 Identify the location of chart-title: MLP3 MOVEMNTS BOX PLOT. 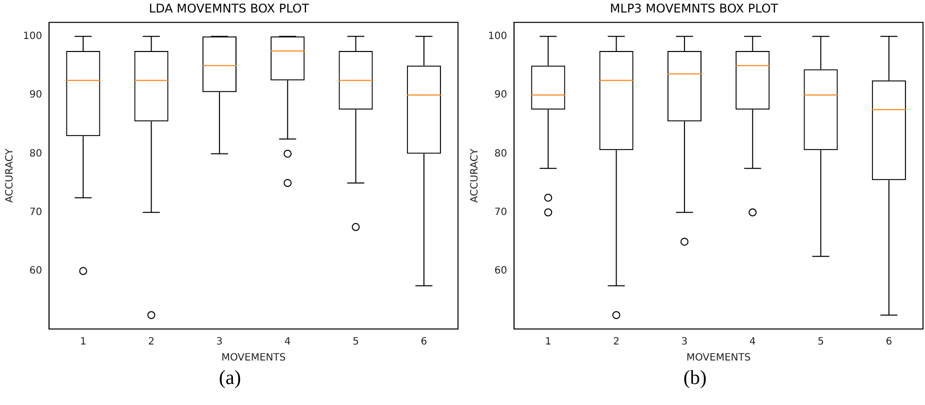
(694, 8).